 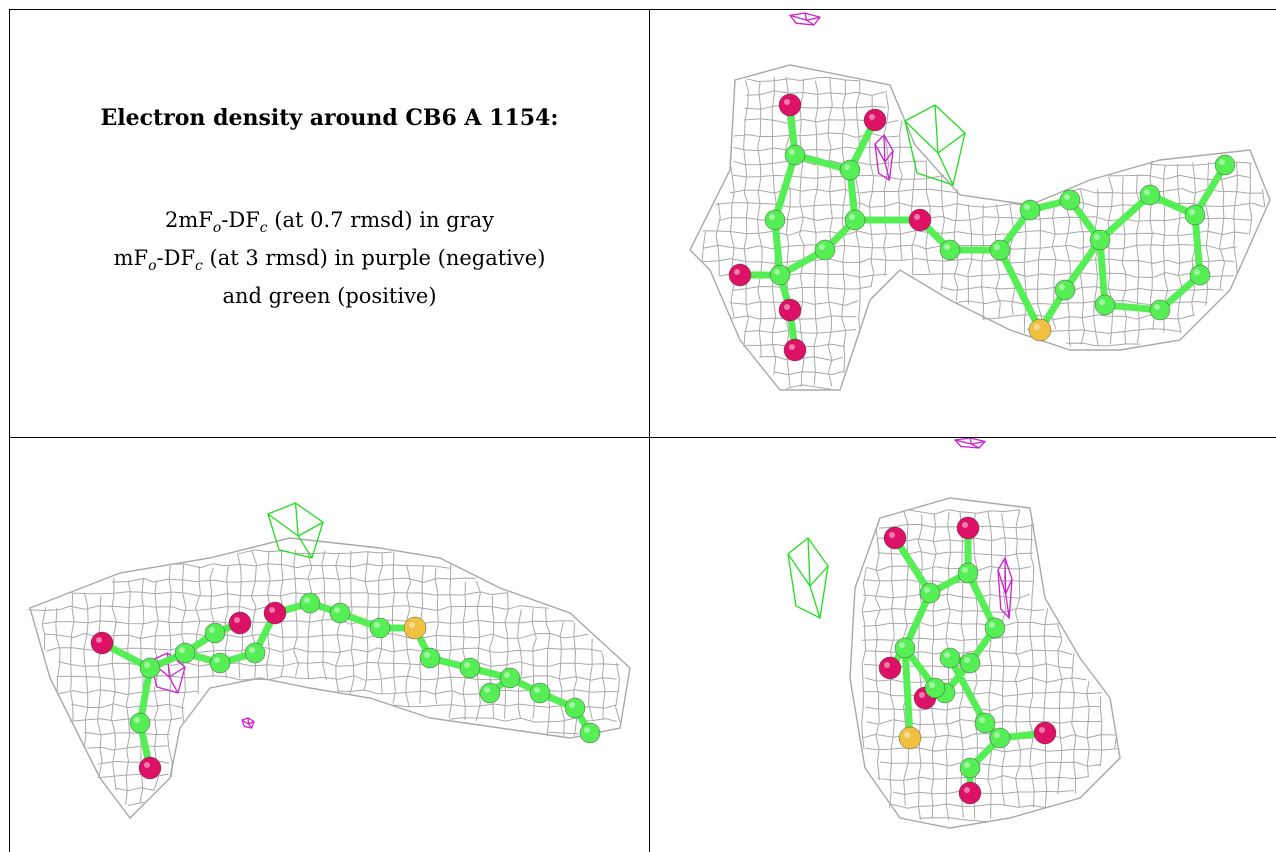 I want to click on negative-density-1b, so click(x=805, y=19).